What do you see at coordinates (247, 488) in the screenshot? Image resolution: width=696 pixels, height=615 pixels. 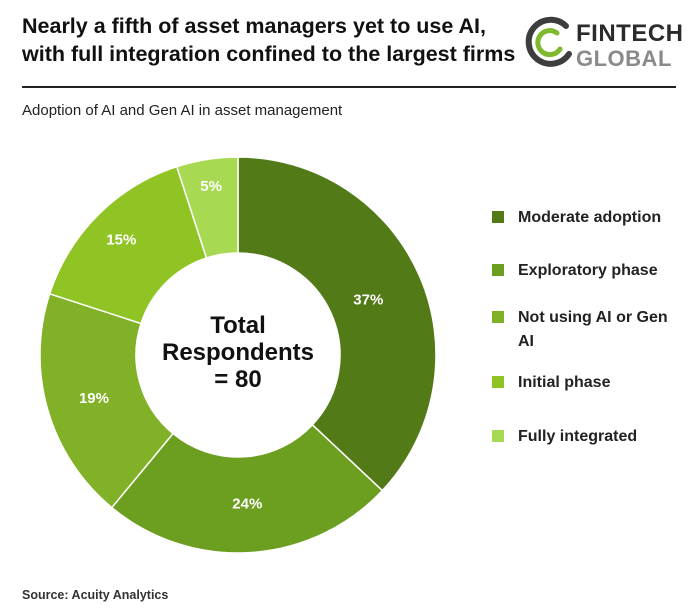 I see `donut-slice-exploratory-phase` at bounding box center [247, 488].